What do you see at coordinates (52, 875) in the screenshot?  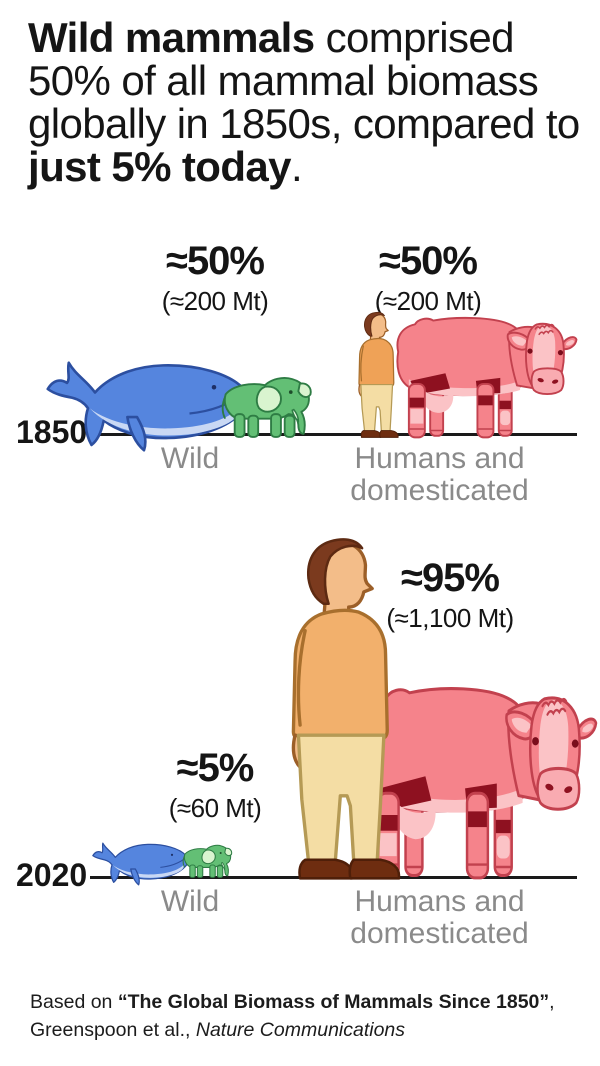 I see `year-label-2020: 2020` at bounding box center [52, 875].